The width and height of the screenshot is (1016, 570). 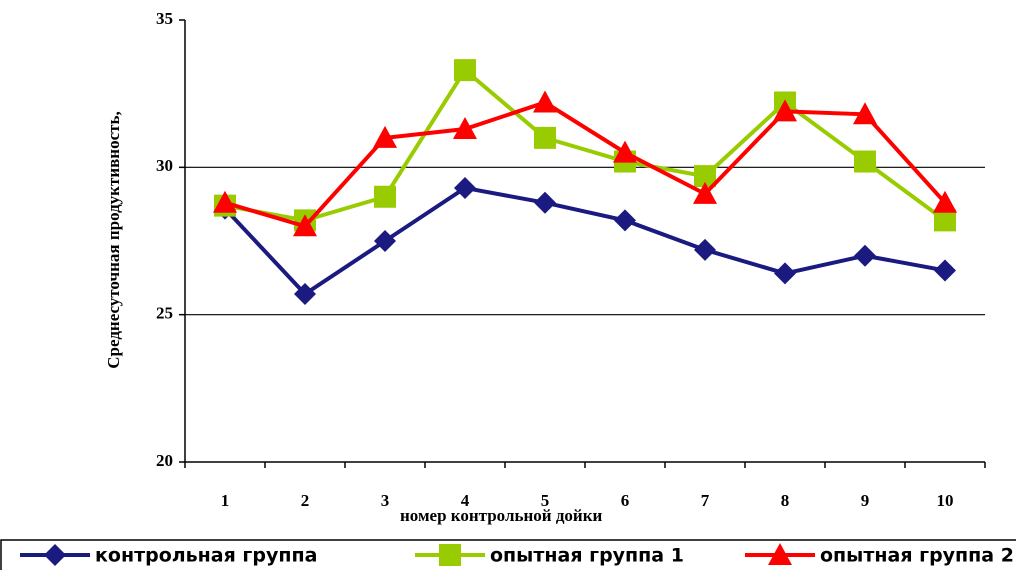 What do you see at coordinates (164, 18) in the screenshot?
I see `y-tick-label: 35` at bounding box center [164, 18].